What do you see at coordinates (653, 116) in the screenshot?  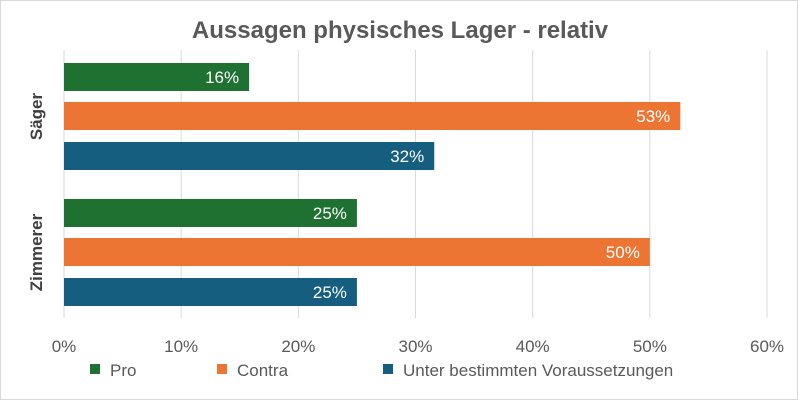 I see `data-label: 53%` at bounding box center [653, 116].